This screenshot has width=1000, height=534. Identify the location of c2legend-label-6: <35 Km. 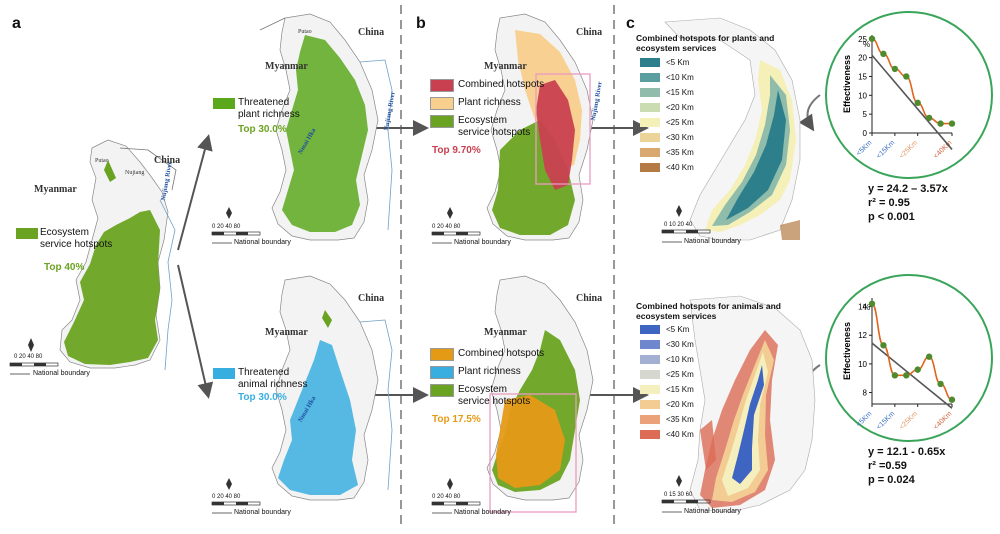
(680, 419).